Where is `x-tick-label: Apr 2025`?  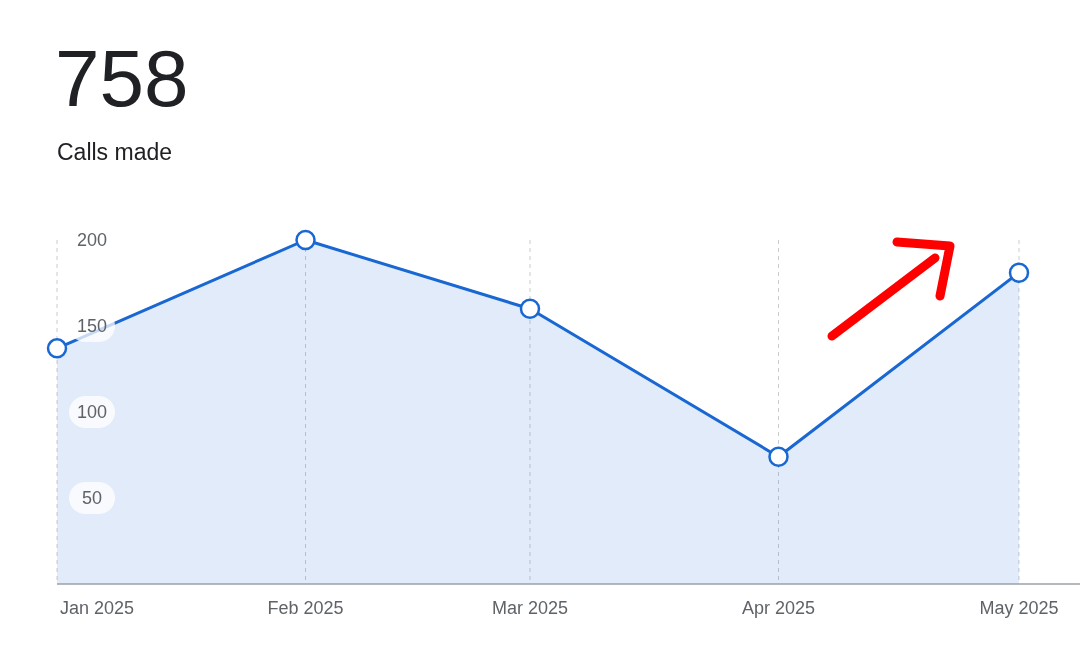 x-tick-label: Apr 2025 is located at coordinates (778, 608).